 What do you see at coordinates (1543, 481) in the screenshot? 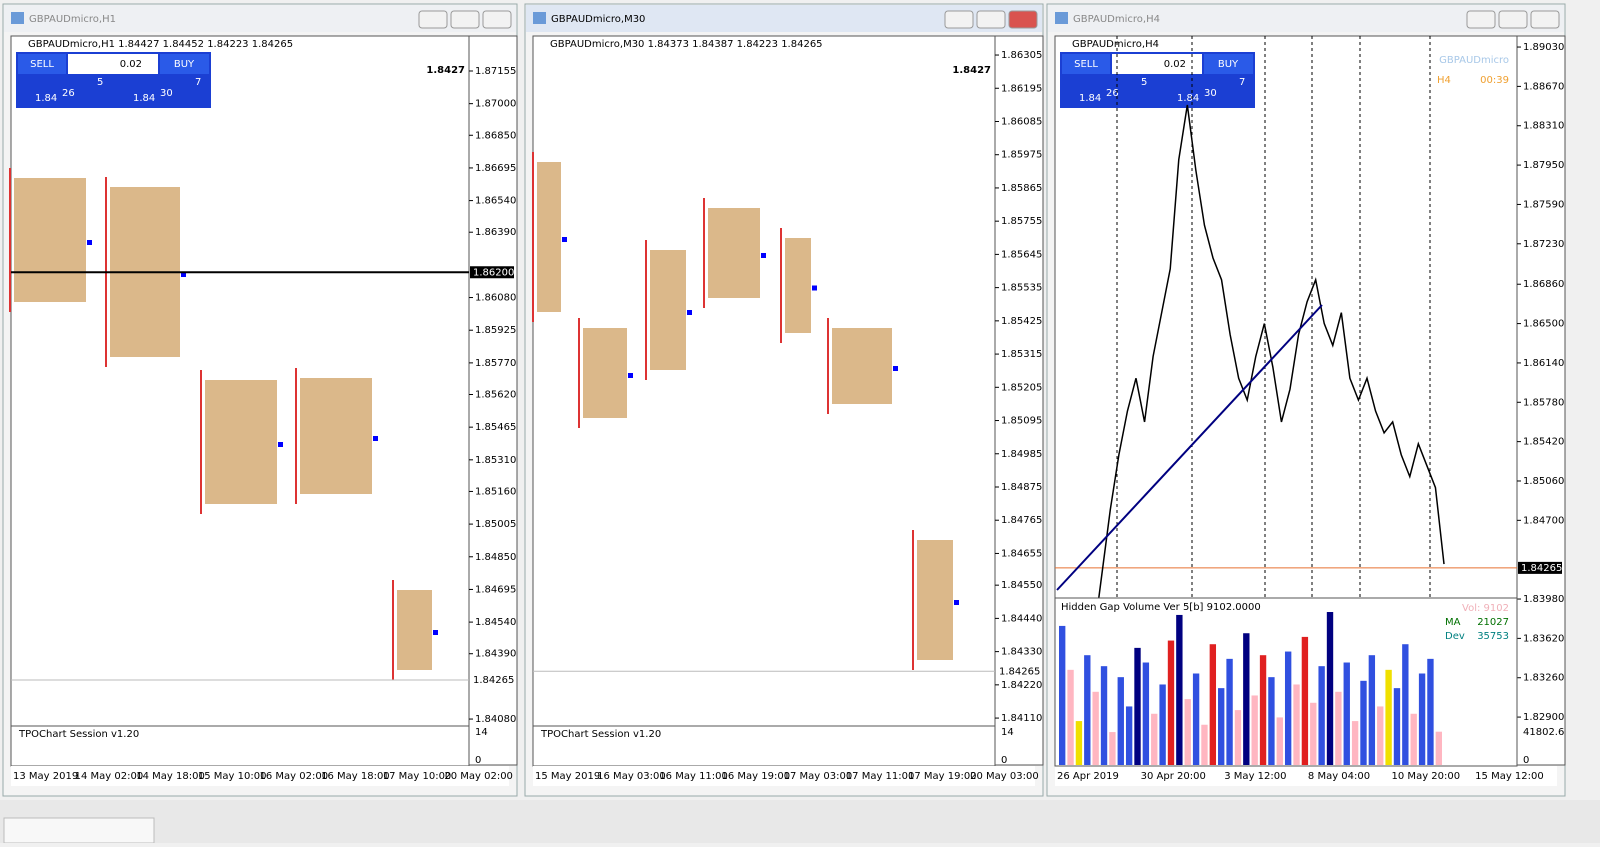
I see `price-tick-label: 1.85060` at bounding box center [1543, 481].